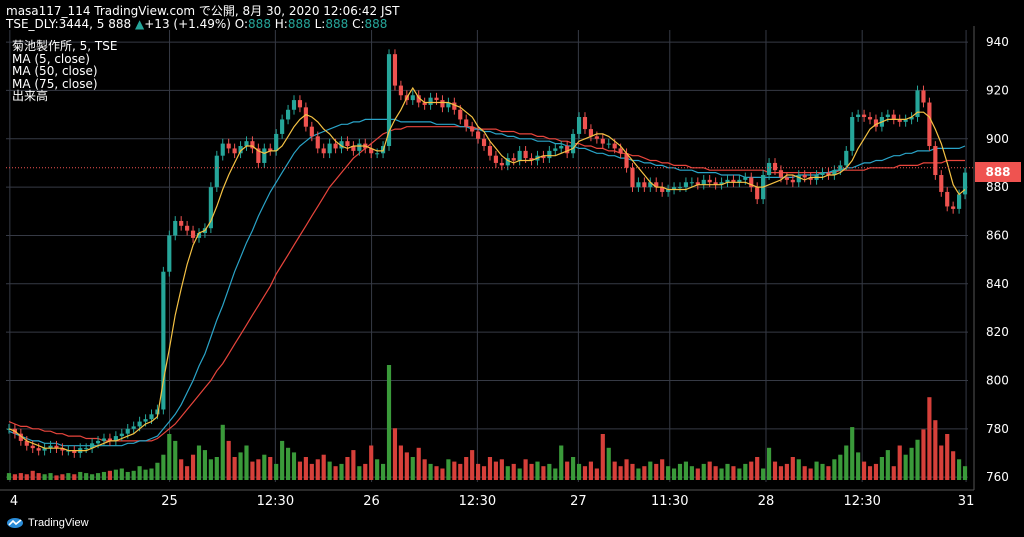 Image resolution: width=1024 pixels, height=537 pixels. I want to click on brand-label: TradingView, so click(58, 523).